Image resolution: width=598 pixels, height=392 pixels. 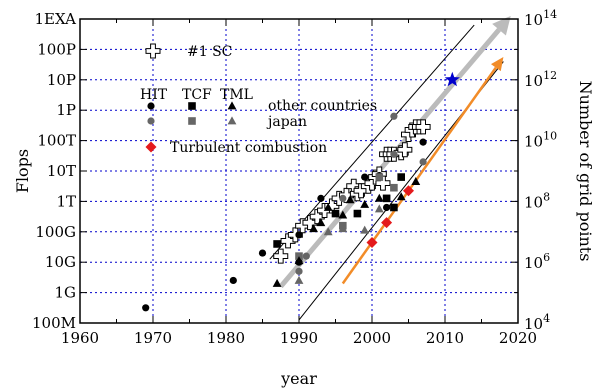 I want to click on y2-tick-label: 10⁶, so click(x=537, y=261).